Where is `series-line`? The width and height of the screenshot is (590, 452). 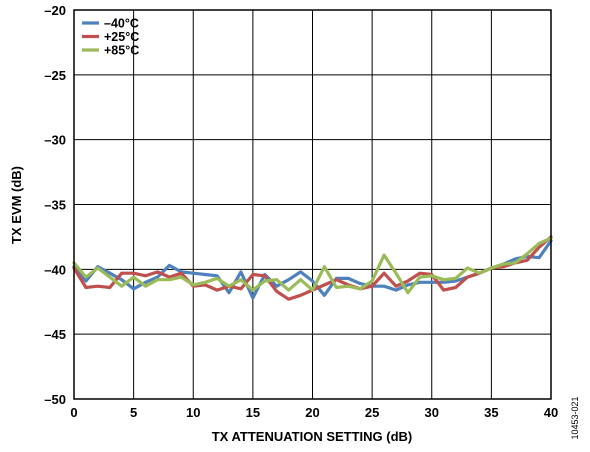
series-line is located at coordinates (312, 265).